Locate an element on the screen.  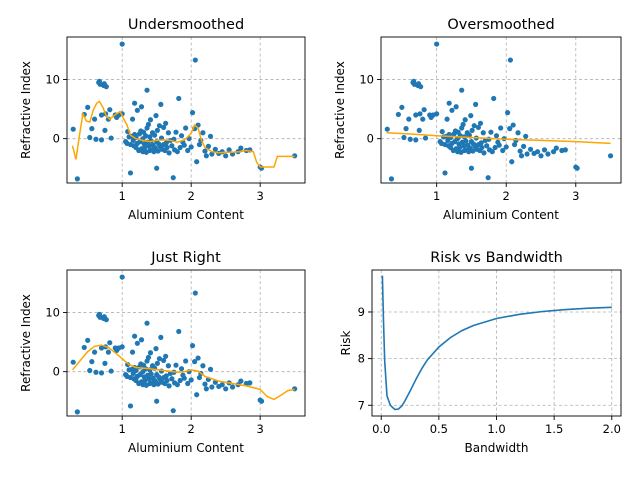
x-tick-label: 2 is located at coordinates (191, 196).